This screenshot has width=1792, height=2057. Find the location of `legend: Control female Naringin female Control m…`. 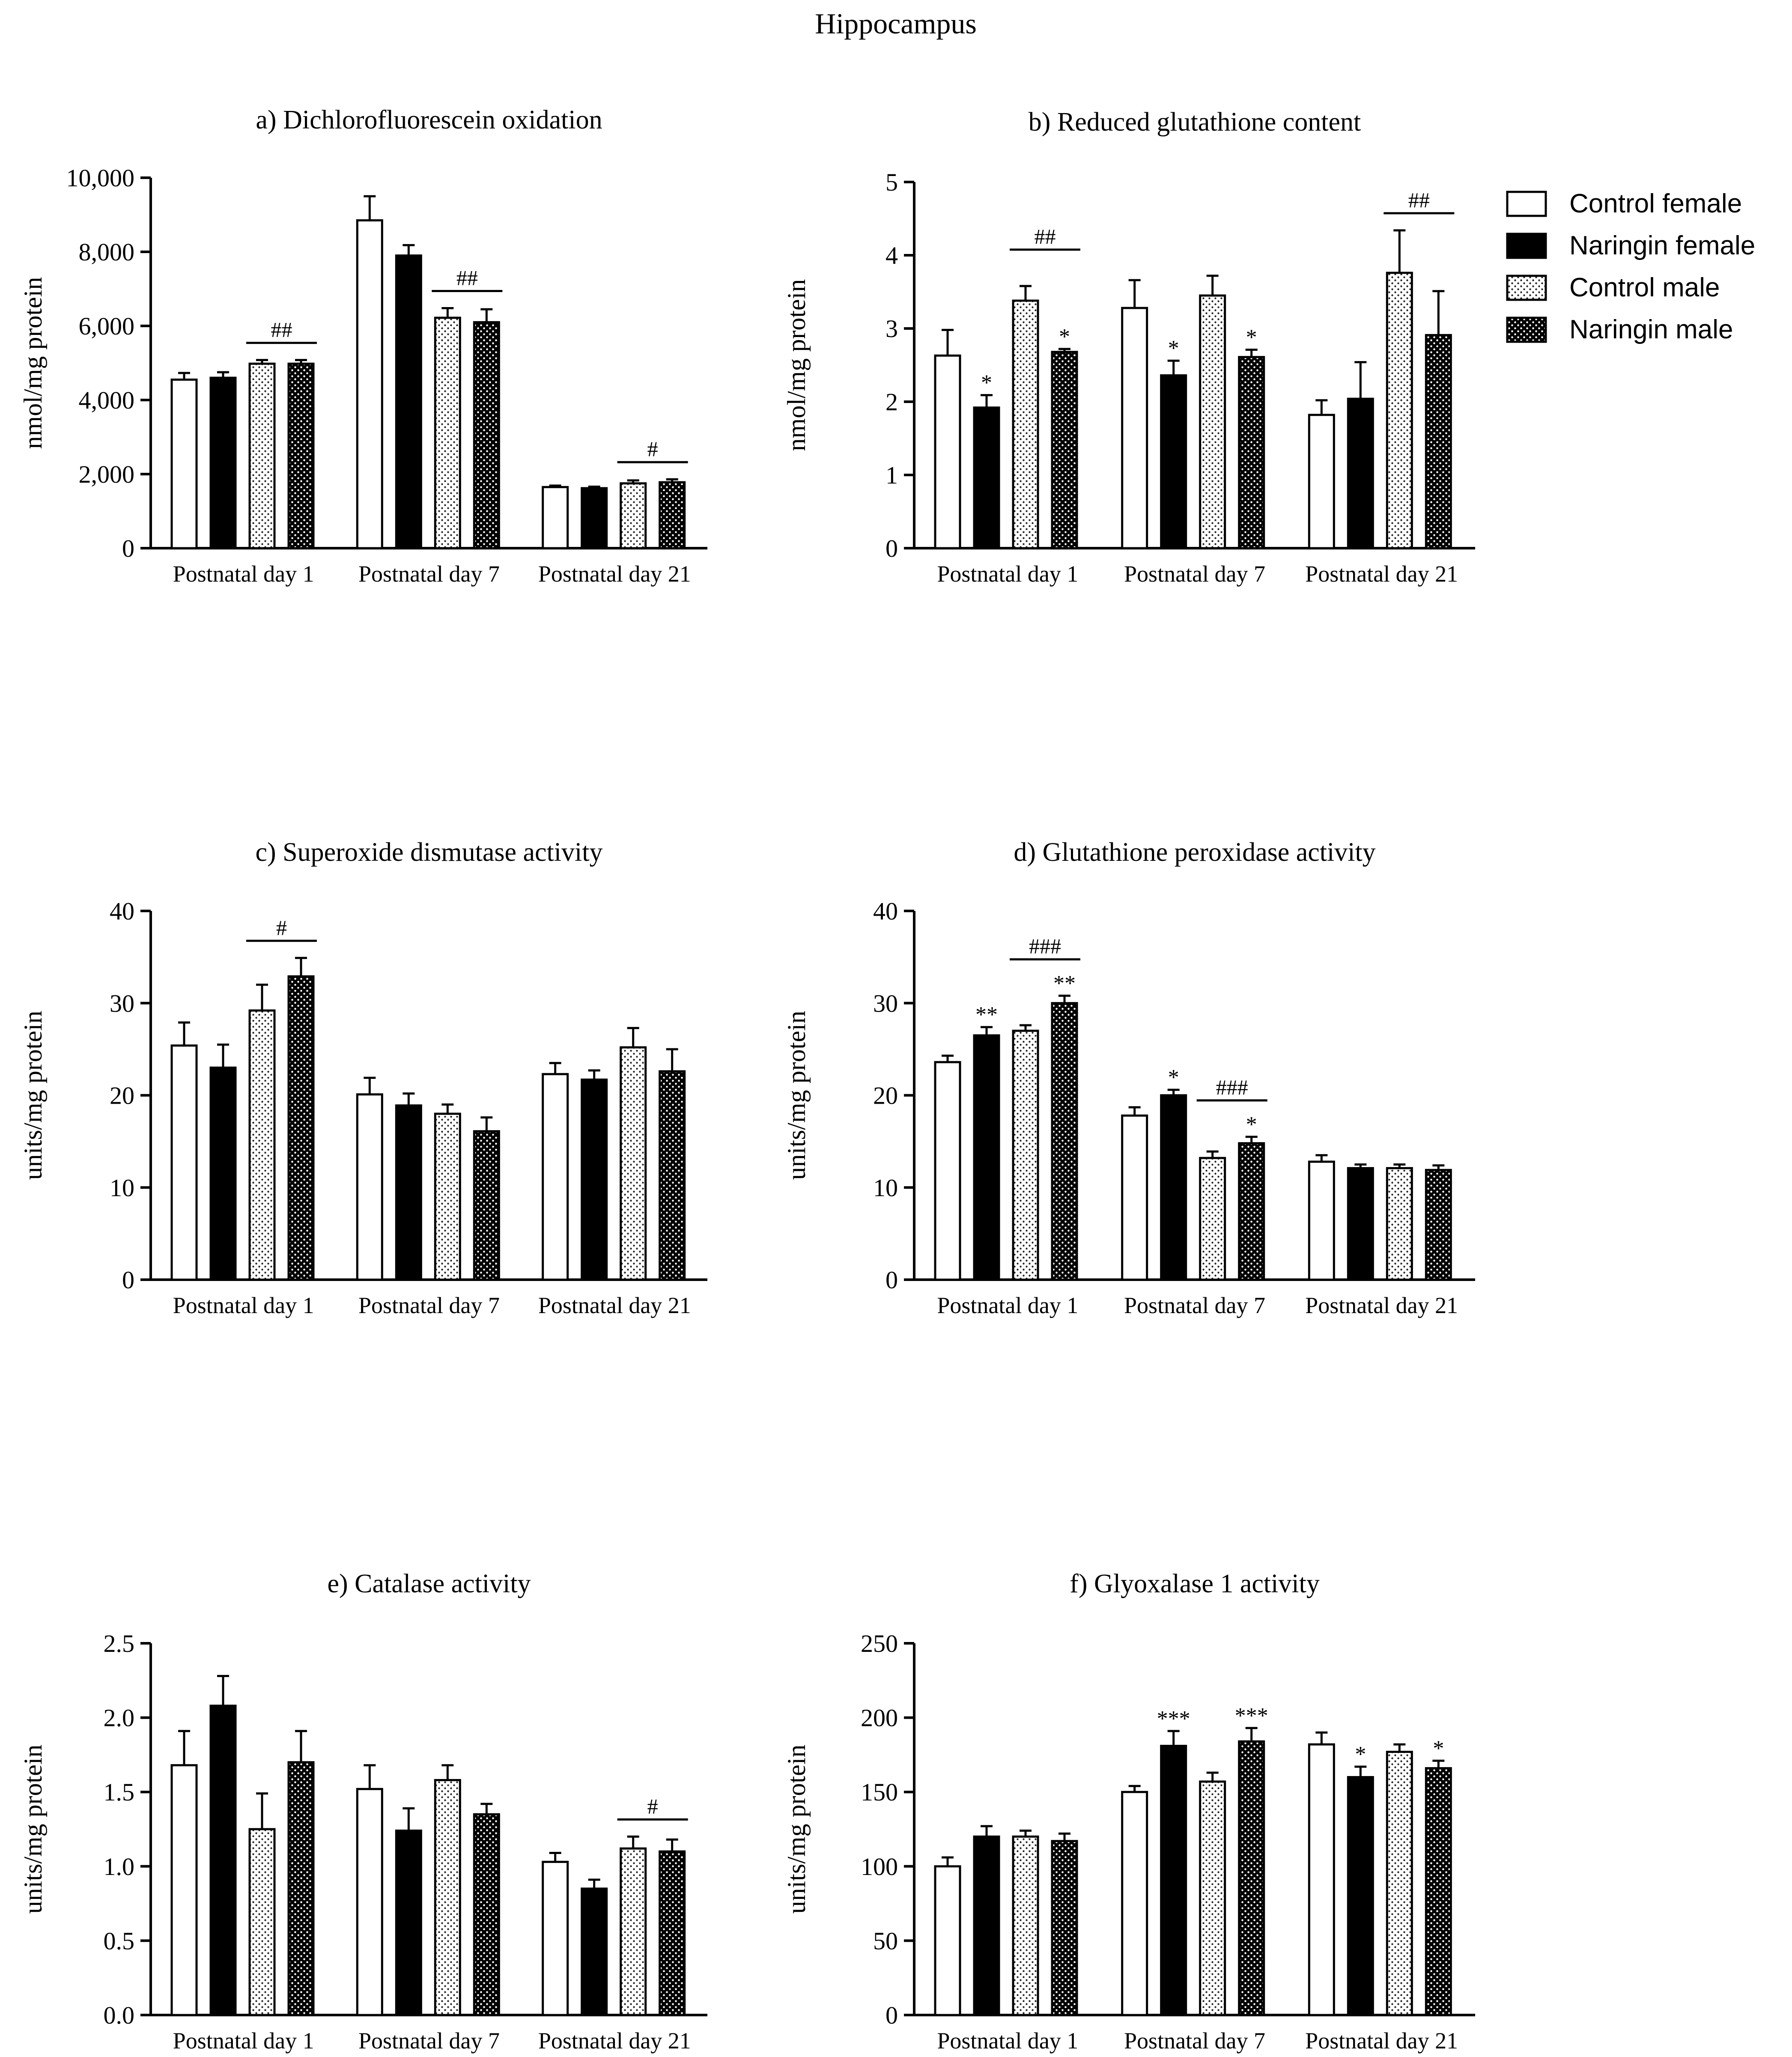

legend: Control female Naringin female Control m… is located at coordinates (1631, 266).